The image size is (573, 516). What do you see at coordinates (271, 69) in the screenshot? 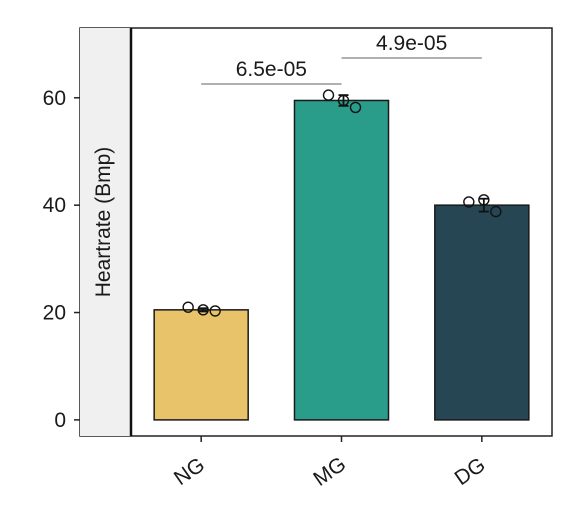
I see `significance-label: 6.5e-05` at bounding box center [271, 69].